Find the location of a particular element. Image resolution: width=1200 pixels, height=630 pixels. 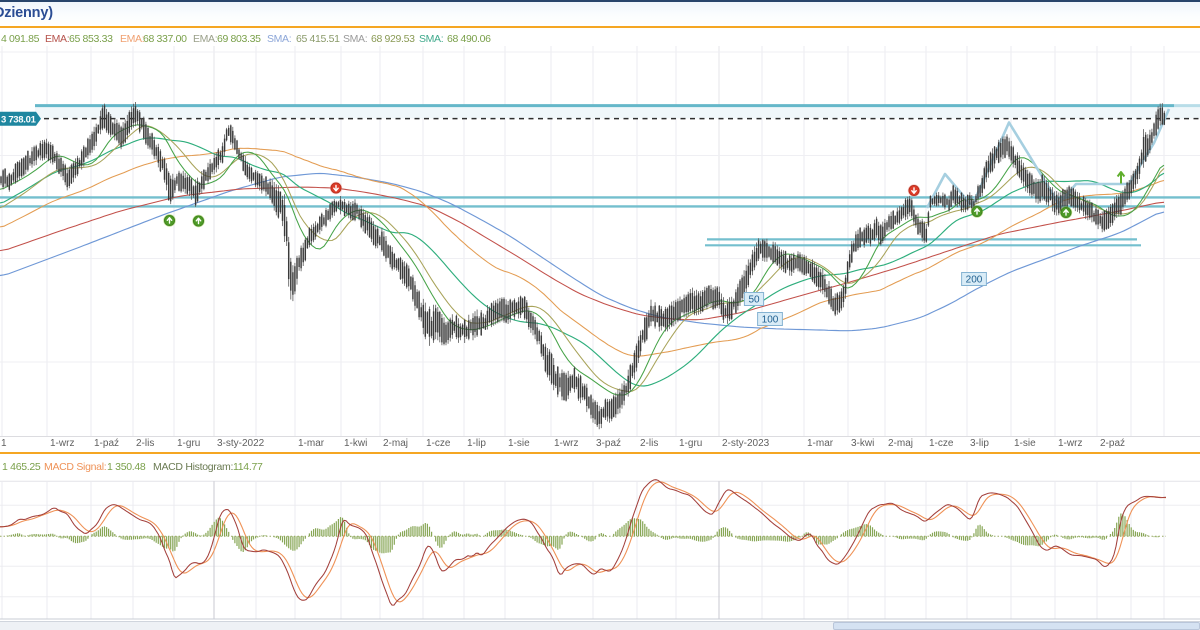

svg-text: 100 is located at coordinates (770, 320).